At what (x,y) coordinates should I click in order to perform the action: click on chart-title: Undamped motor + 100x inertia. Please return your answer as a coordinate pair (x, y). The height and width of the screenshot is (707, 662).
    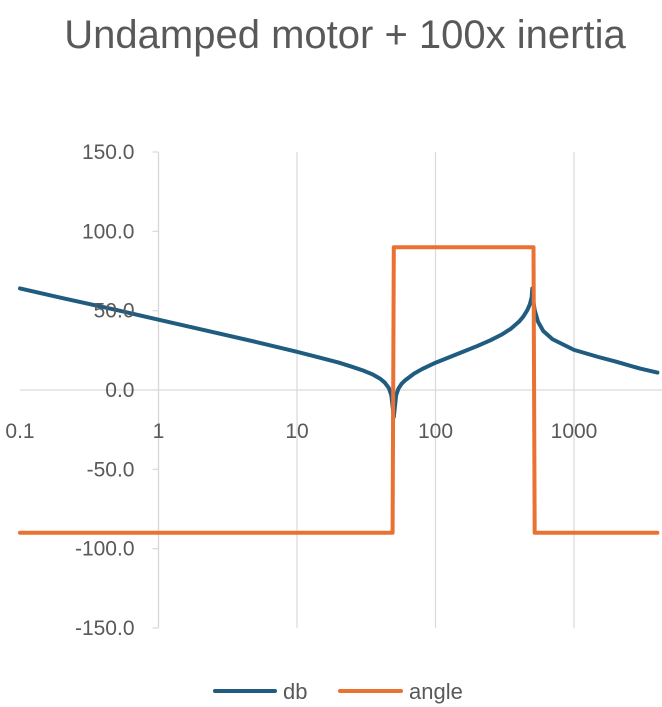
    Looking at the image, I should click on (345, 35).